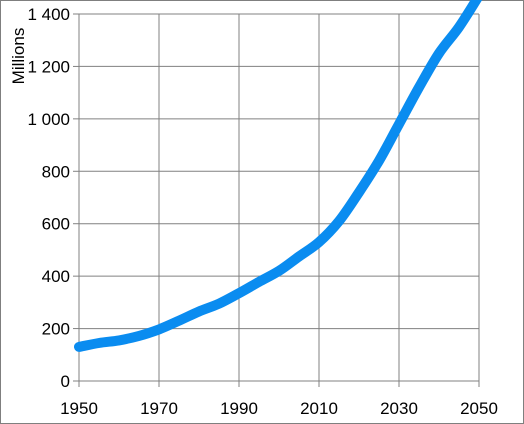 The width and height of the screenshot is (524, 424). What do you see at coordinates (48, 14) in the screenshot?
I see `y-tick-label: 1 400` at bounding box center [48, 14].